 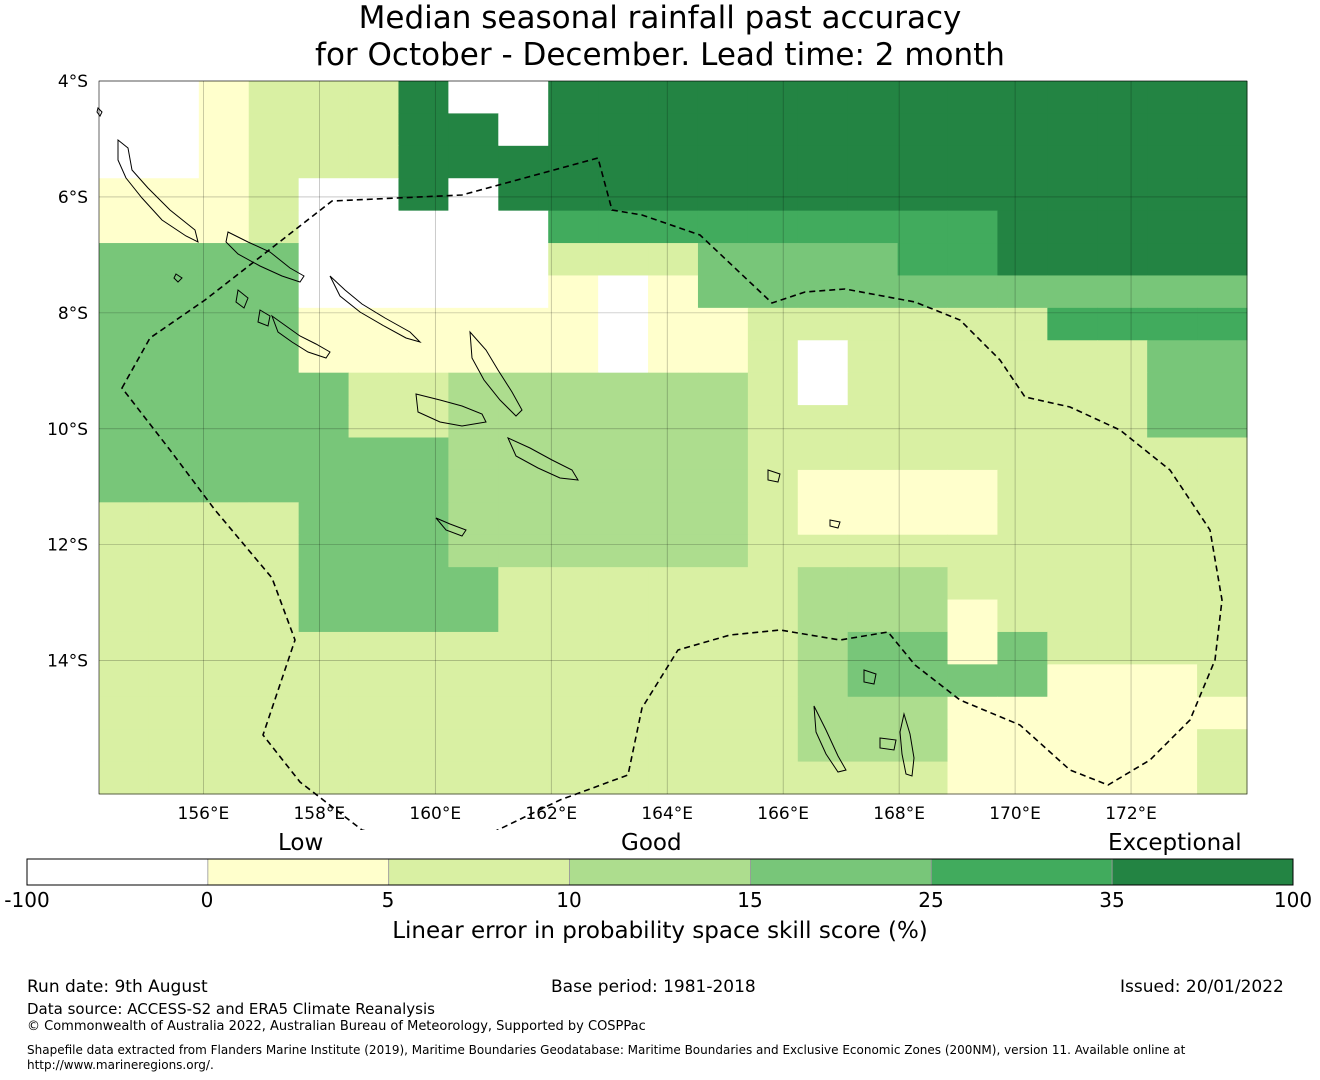 What do you see at coordinates (660, 872) in the screenshot?
I see `colorbar-frame` at bounding box center [660, 872].